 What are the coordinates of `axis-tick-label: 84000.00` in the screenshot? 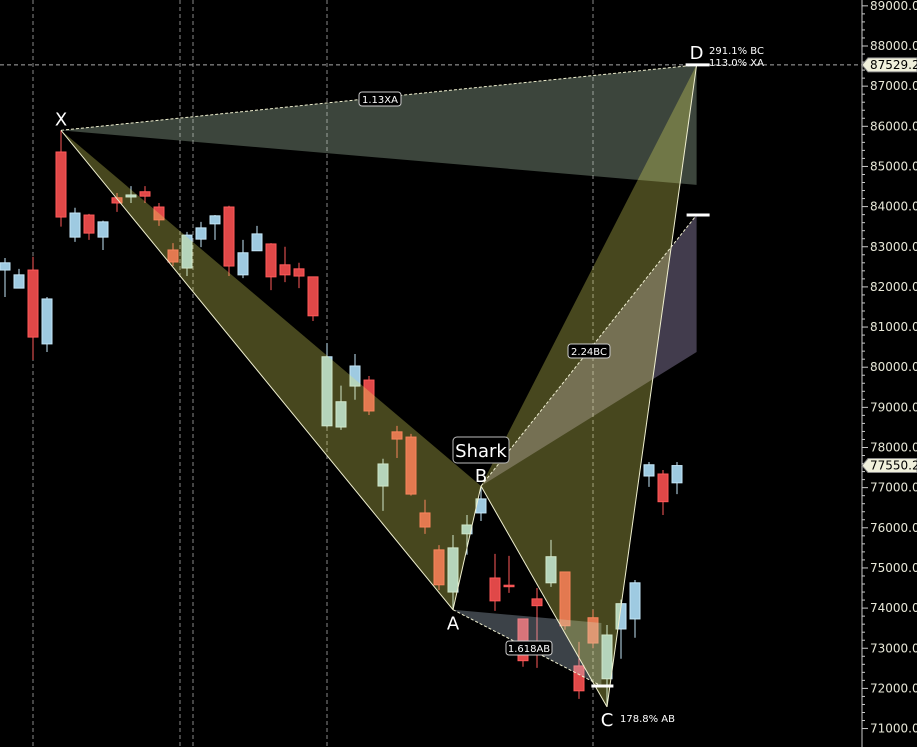 It's located at (893, 207).